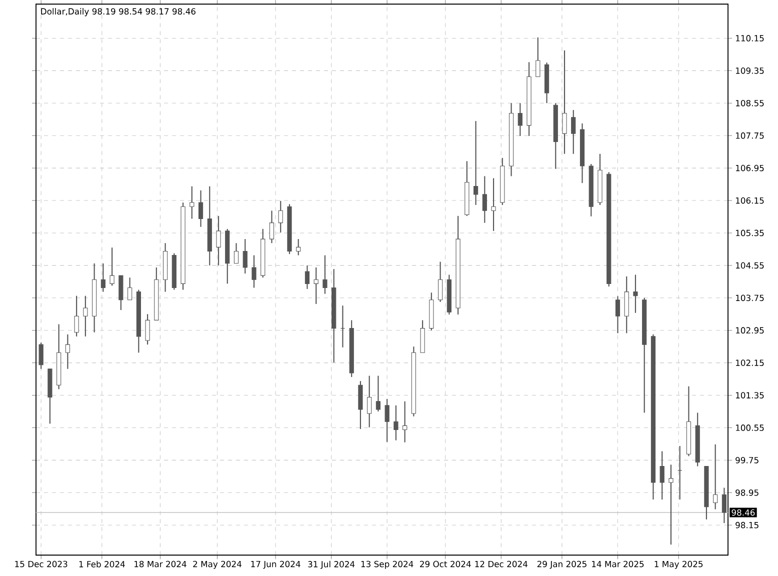 Image resolution: width=778 pixels, height=576 pixels. Describe the element at coordinates (217, 564) in the screenshot. I see `x-tick-label: 2 May 2024` at that location.